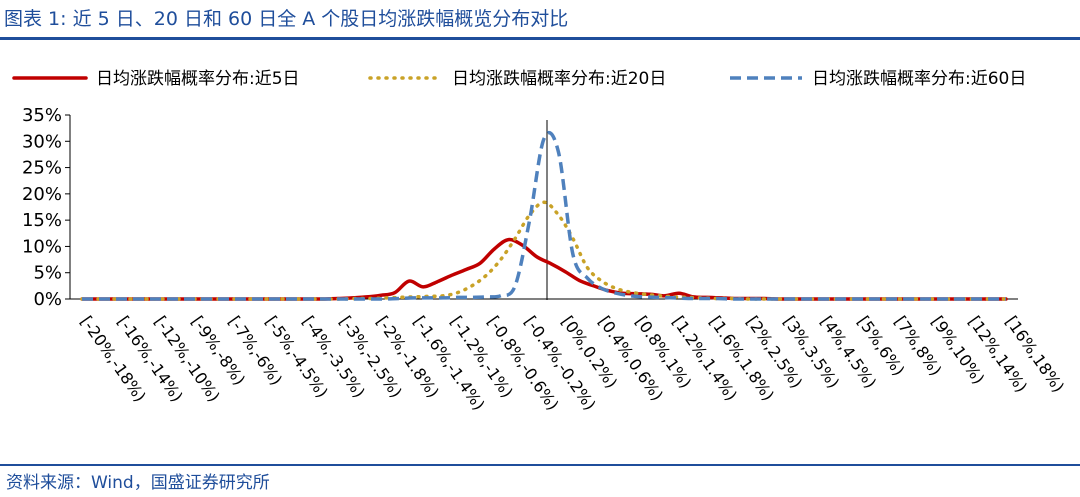 Image resolution: width=1080 pixels, height=497 pixels. Describe the element at coordinates (42, 246) in the screenshot. I see `y-tick-label: 10%` at that location.